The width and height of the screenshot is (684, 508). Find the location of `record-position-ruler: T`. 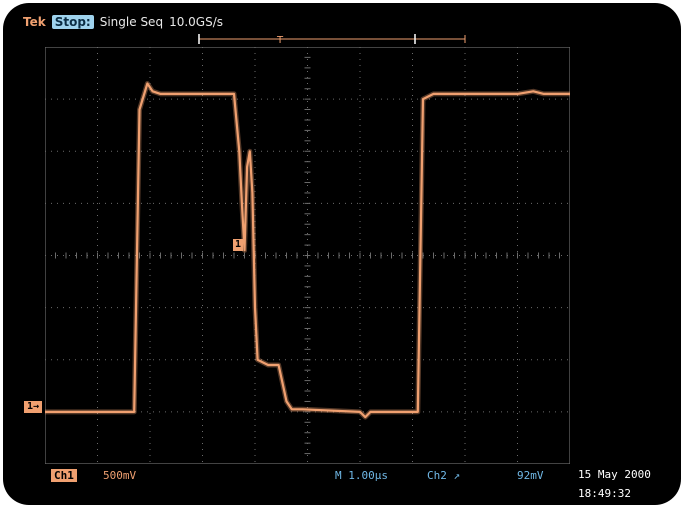

record-position-ruler: T is located at coordinates (332, 40).